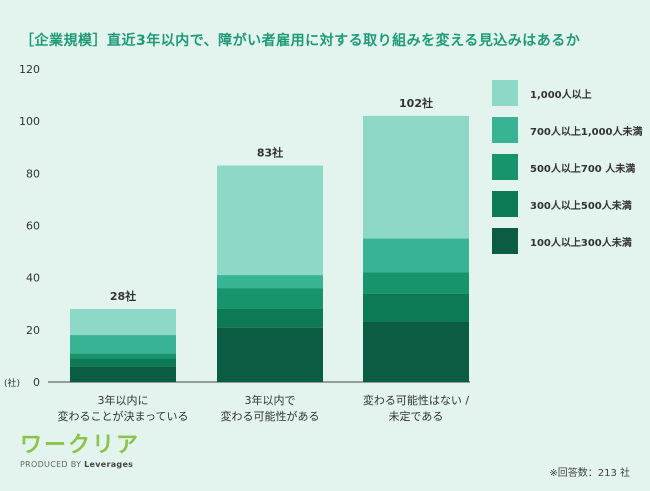  I want to click on legend-item: 700人以上1,000人未満, so click(567, 130).